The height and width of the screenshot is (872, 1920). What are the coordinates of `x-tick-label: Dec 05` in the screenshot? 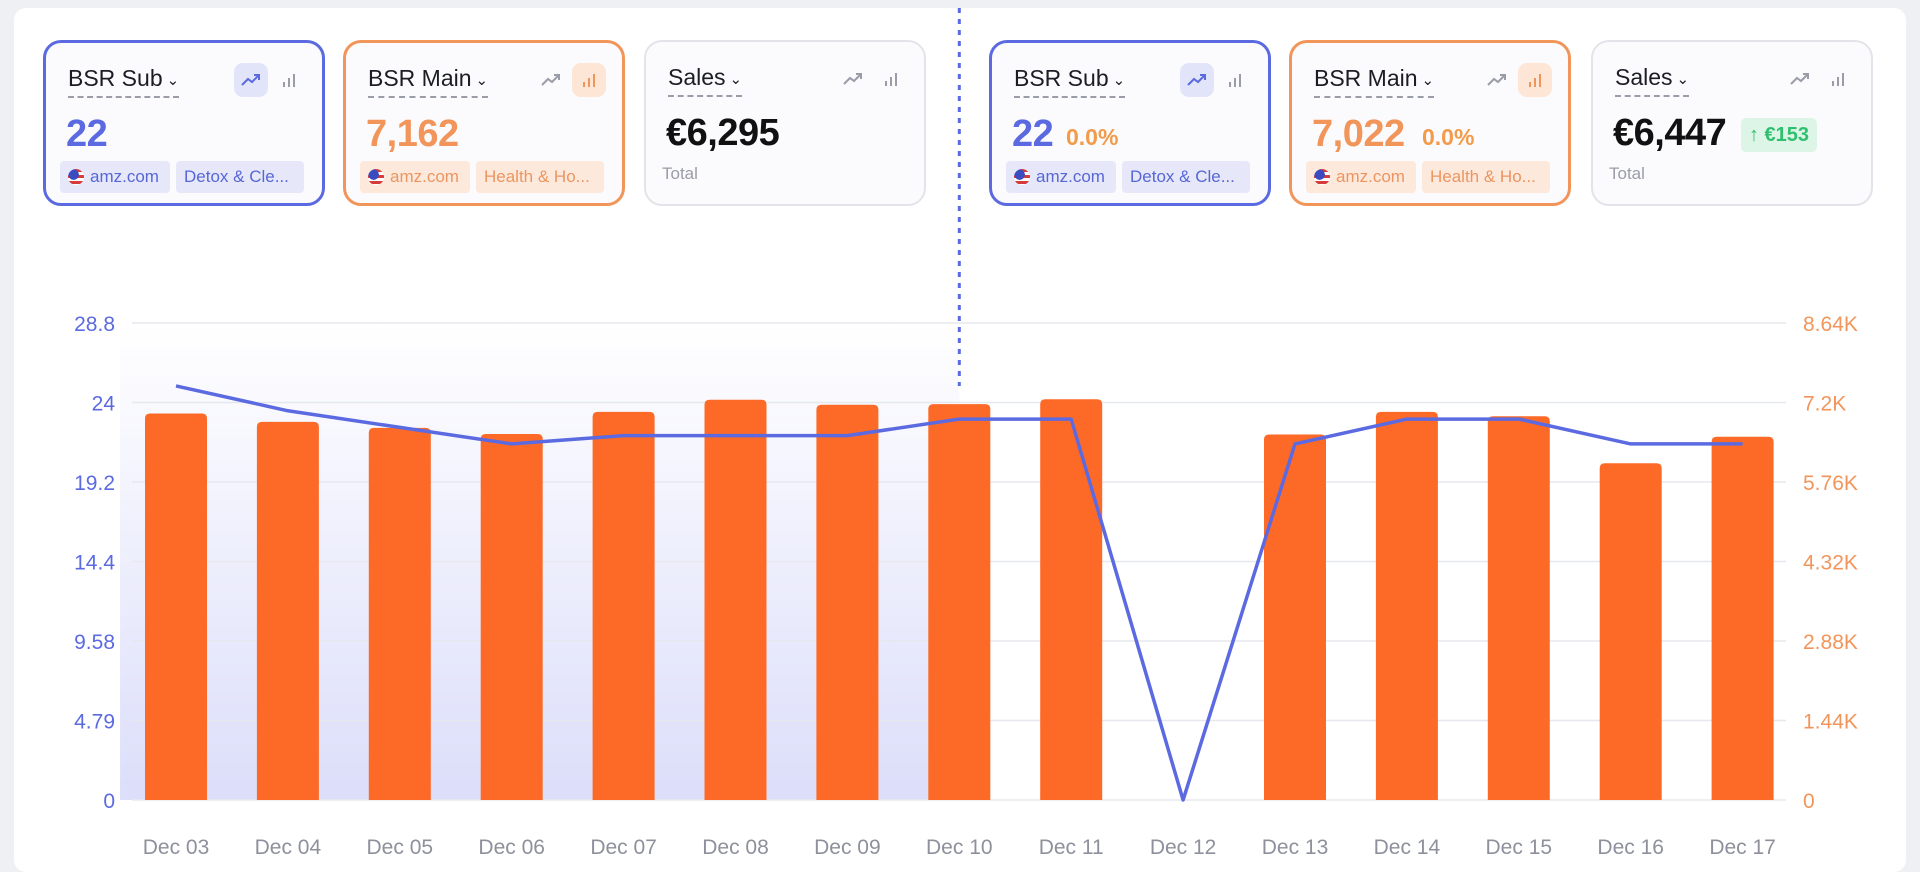 It's located at (400, 847).